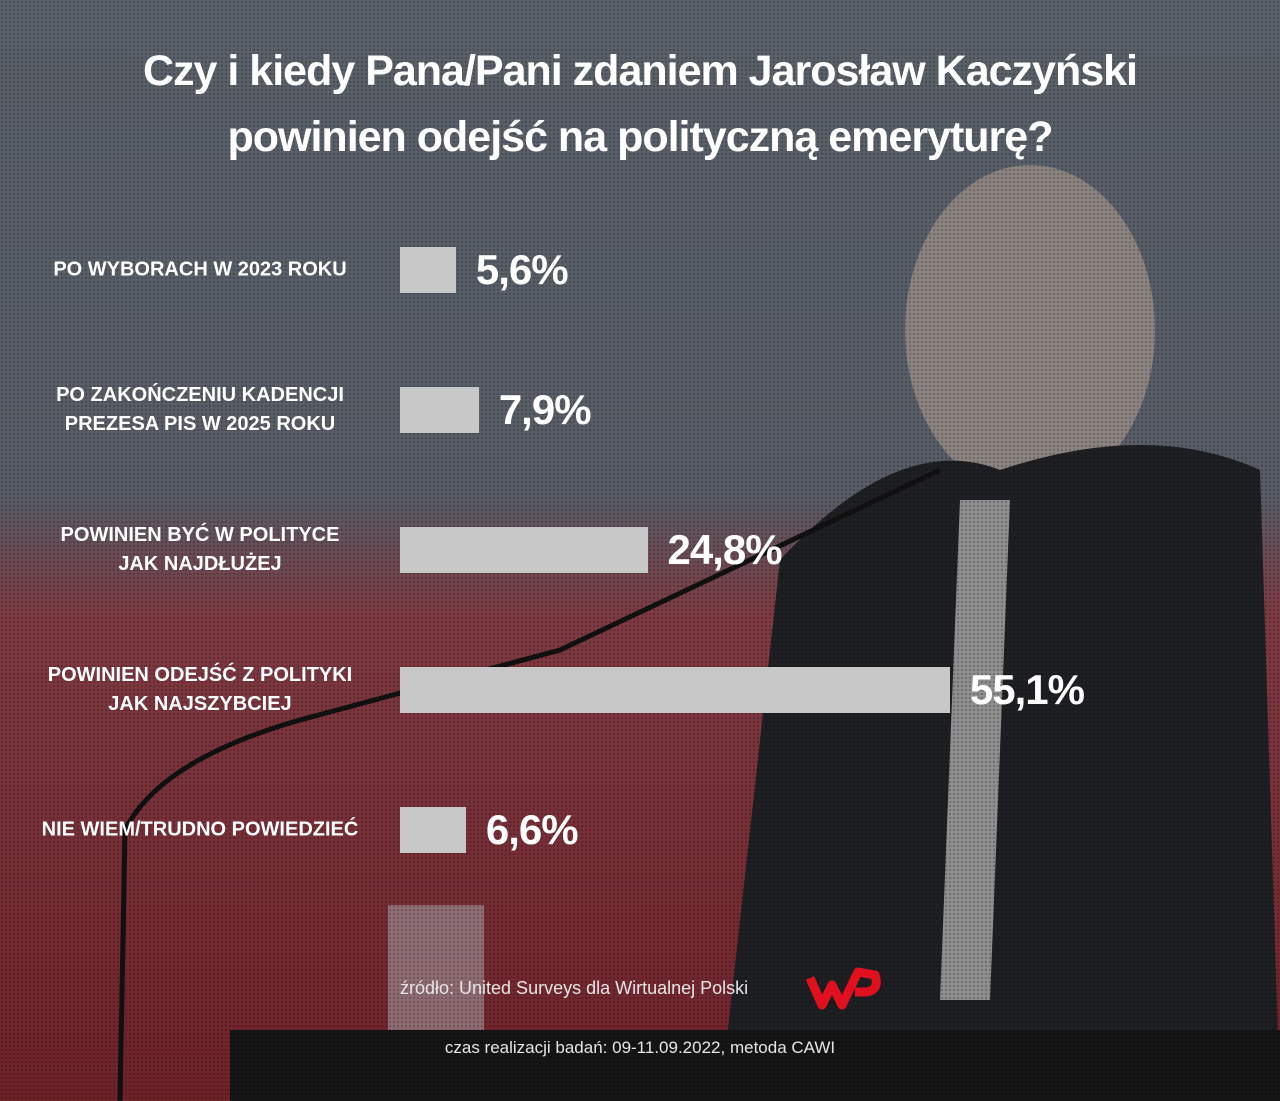 The image size is (1280, 1101). I want to click on category-label: NIE WIEM/TRUDNO POWIEDZIEĆ, so click(200, 829).